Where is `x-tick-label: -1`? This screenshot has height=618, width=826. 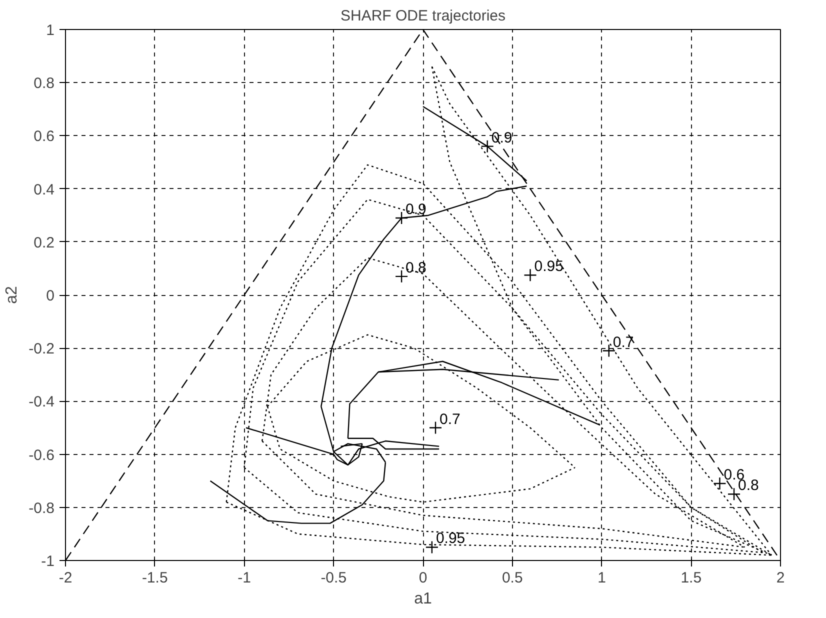
x-tick-label: -1 is located at coordinates (244, 578).